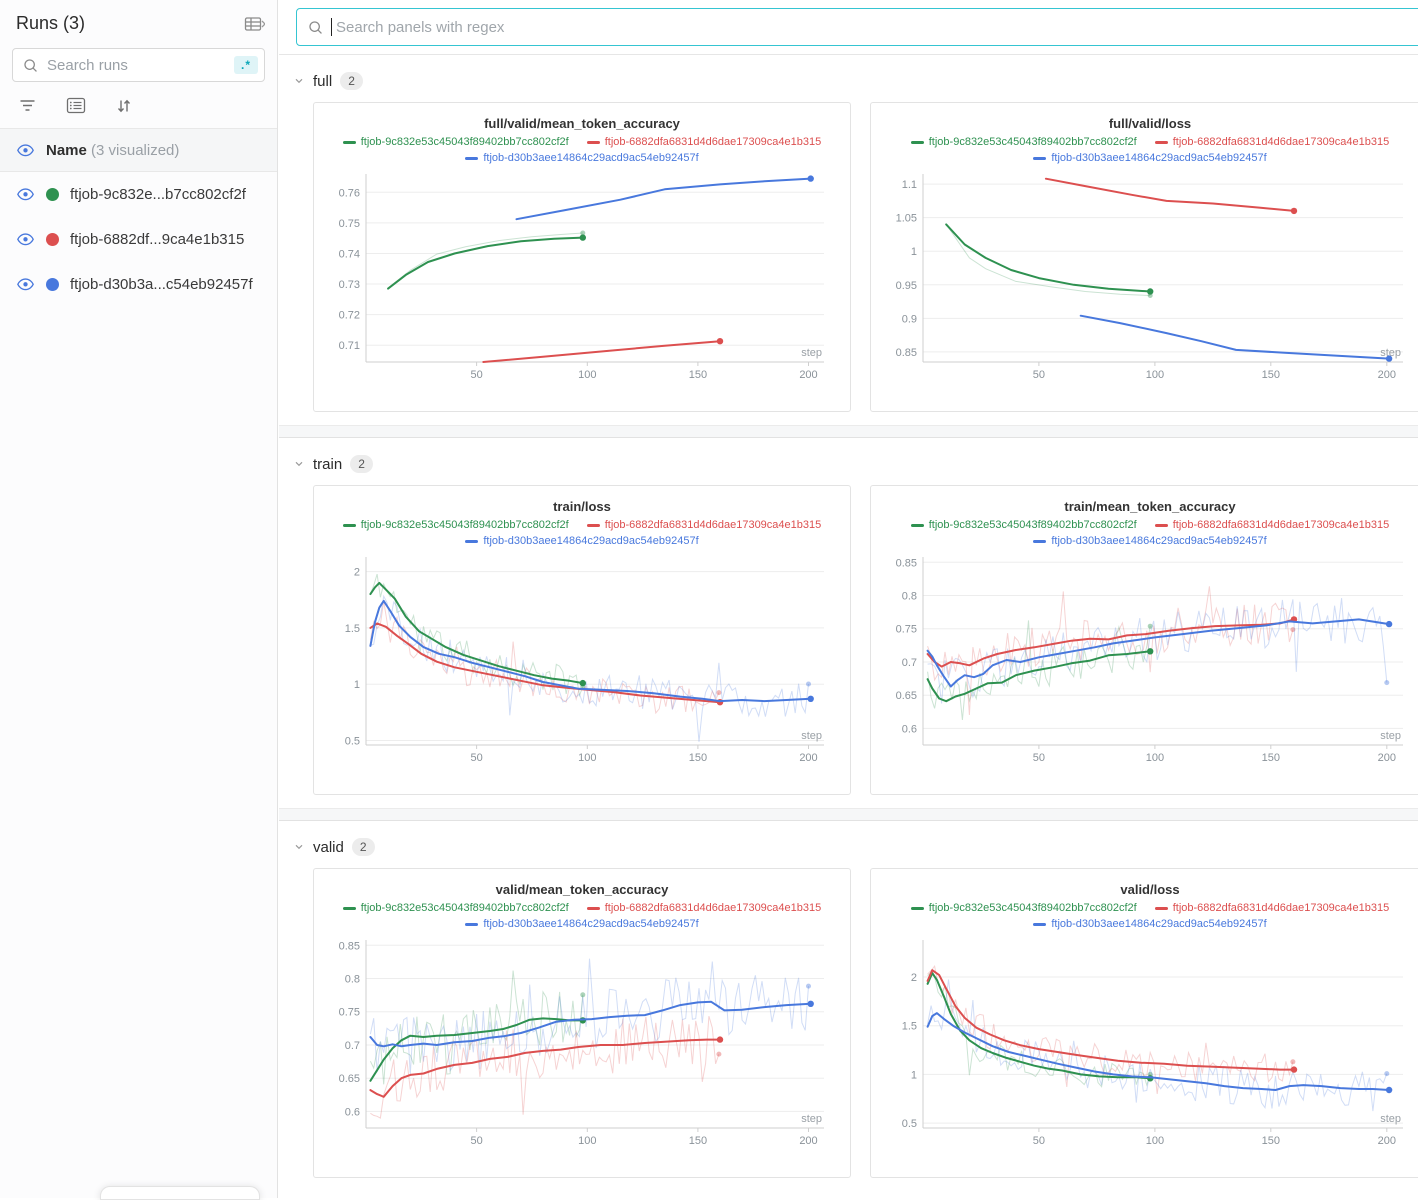  I want to click on svg-text: 2, so click(914, 978).